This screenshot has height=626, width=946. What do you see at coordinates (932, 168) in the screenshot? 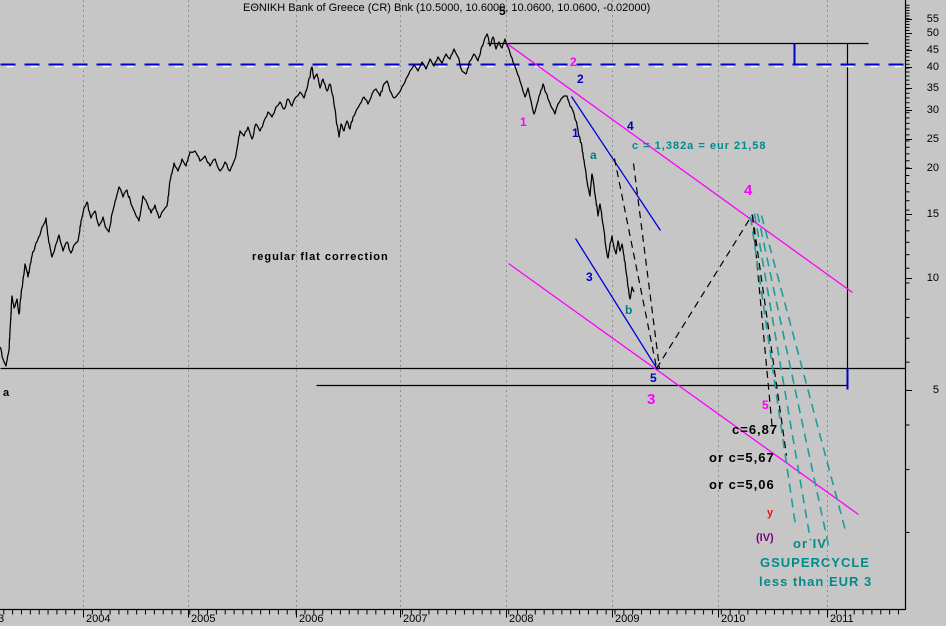
I see `y-axis-label: 20` at bounding box center [932, 168].